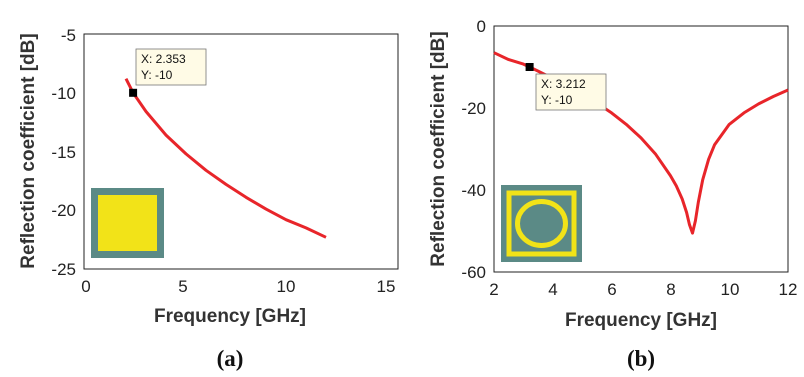 This screenshot has width=804, height=377. I want to click on y-tick-label: -15, so click(63, 152).